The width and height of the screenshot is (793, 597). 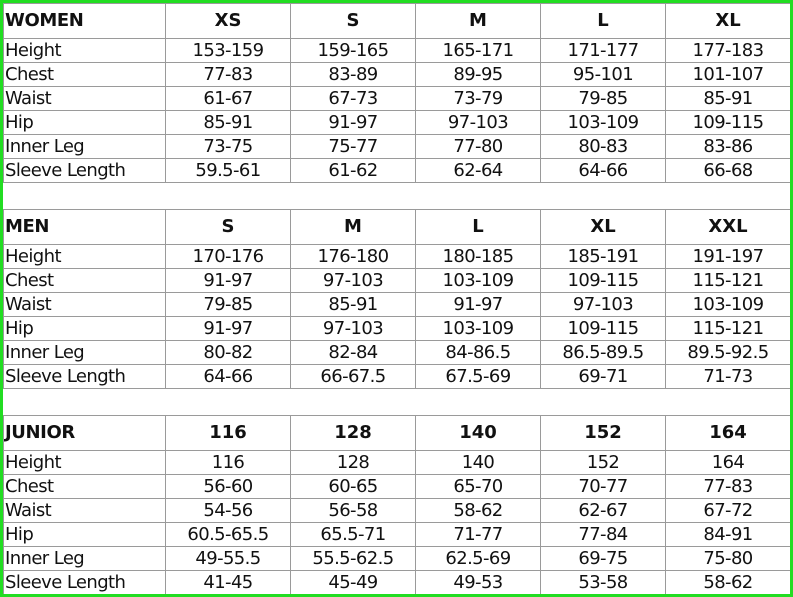 I want to click on table-row: Hip 60.5-65.5 65.5-71 71-77 77-84 84-91, so click(x=396, y=534).